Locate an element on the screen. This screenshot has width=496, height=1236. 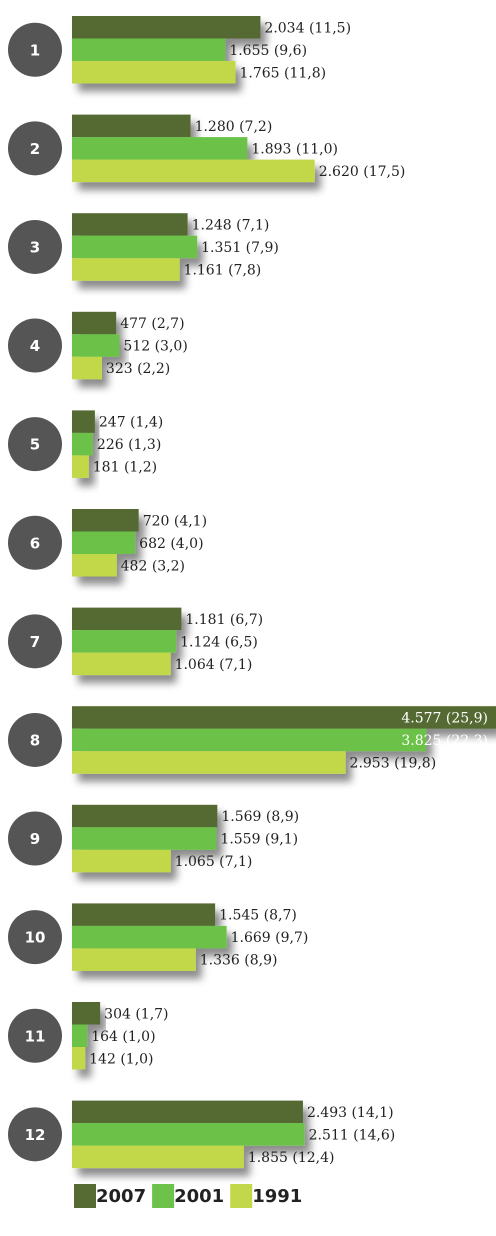
bar-group: 11 304 (1,7) 164 (1,0) 142 (1,0) is located at coordinates (88, 1036).